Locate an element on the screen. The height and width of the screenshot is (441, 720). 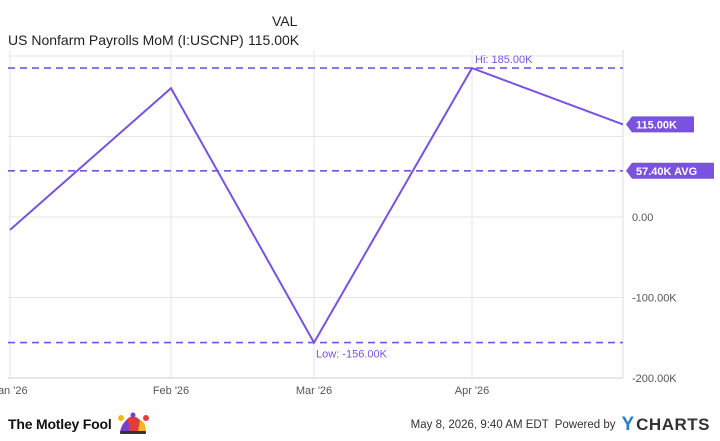
x-tick-label: Mar '26 is located at coordinates (314, 391).